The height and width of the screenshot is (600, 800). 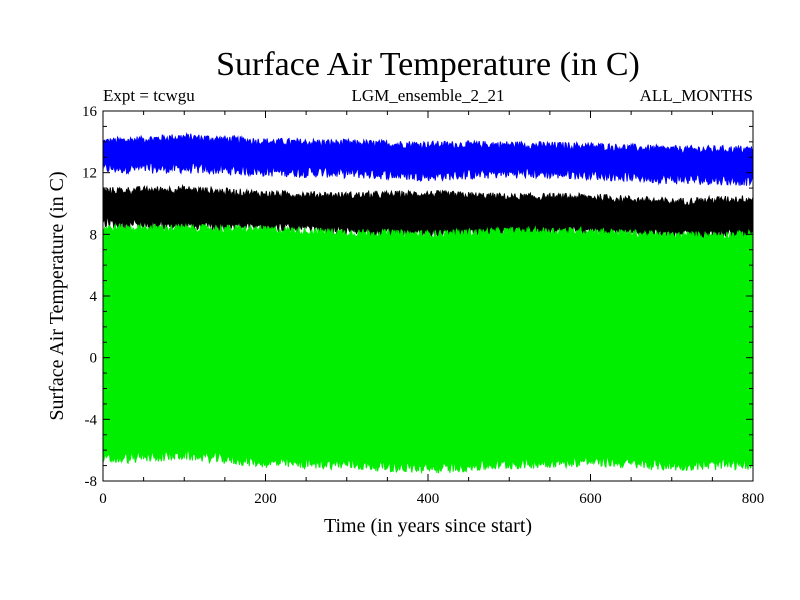 I want to click on subtitle-experiment: Expt = tcwgu, so click(x=149, y=95).